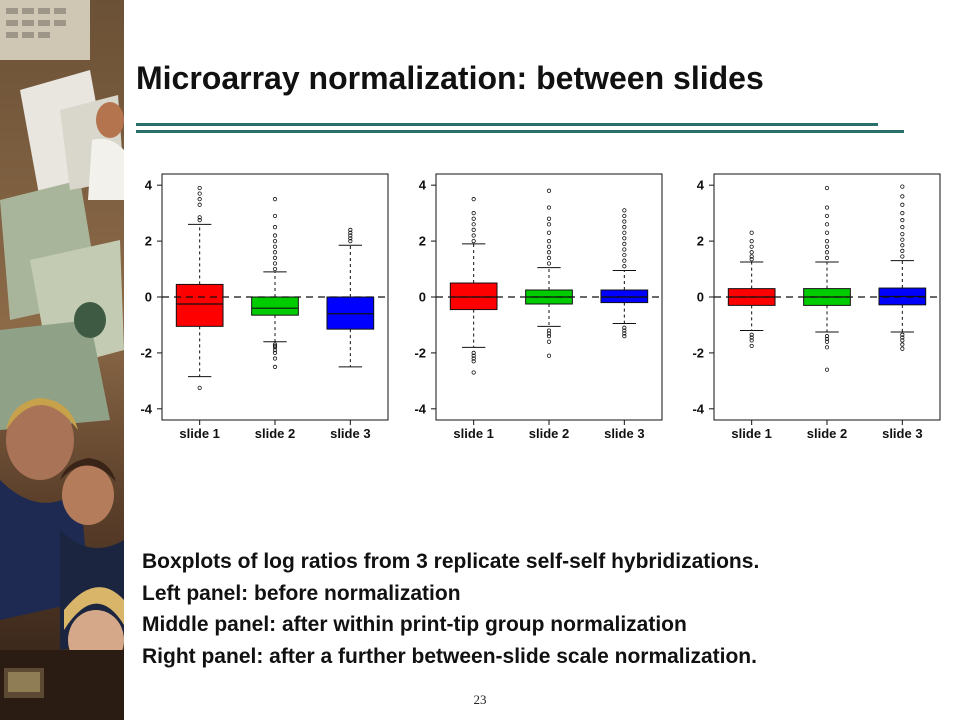 The width and height of the screenshot is (960, 720). Describe the element at coordinates (507, 124) in the screenshot. I see `title-underline-upper` at that location.